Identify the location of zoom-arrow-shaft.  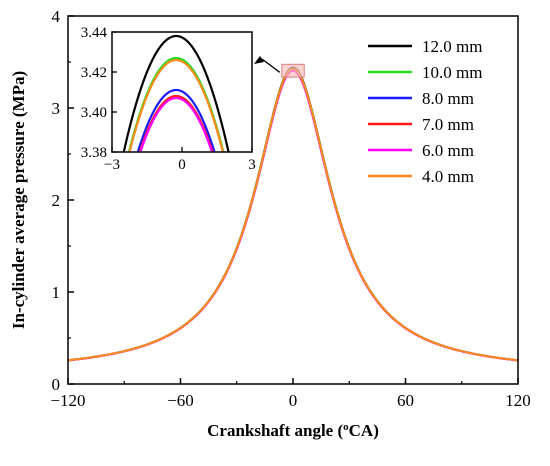
(271, 65).